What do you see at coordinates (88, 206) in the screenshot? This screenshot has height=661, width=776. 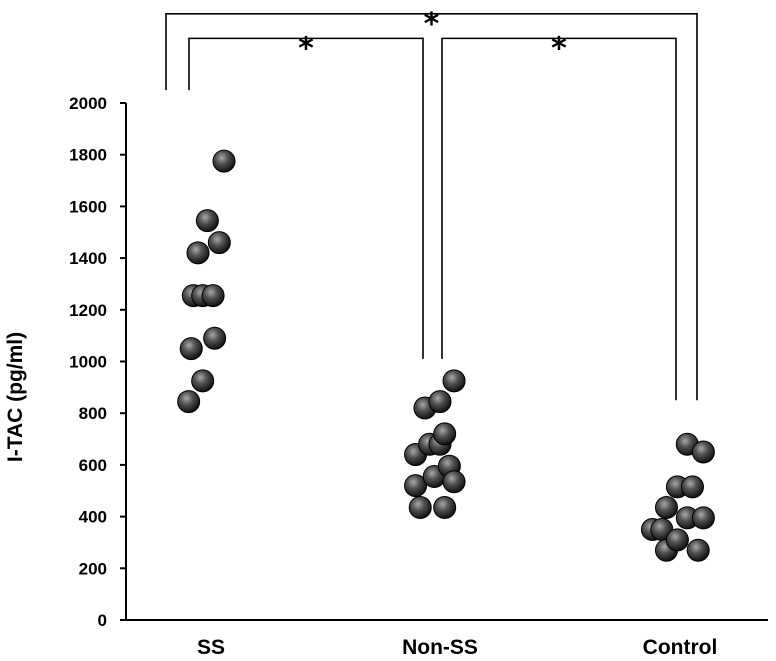 I see `y-tick-label: 1600` at bounding box center [88, 206].